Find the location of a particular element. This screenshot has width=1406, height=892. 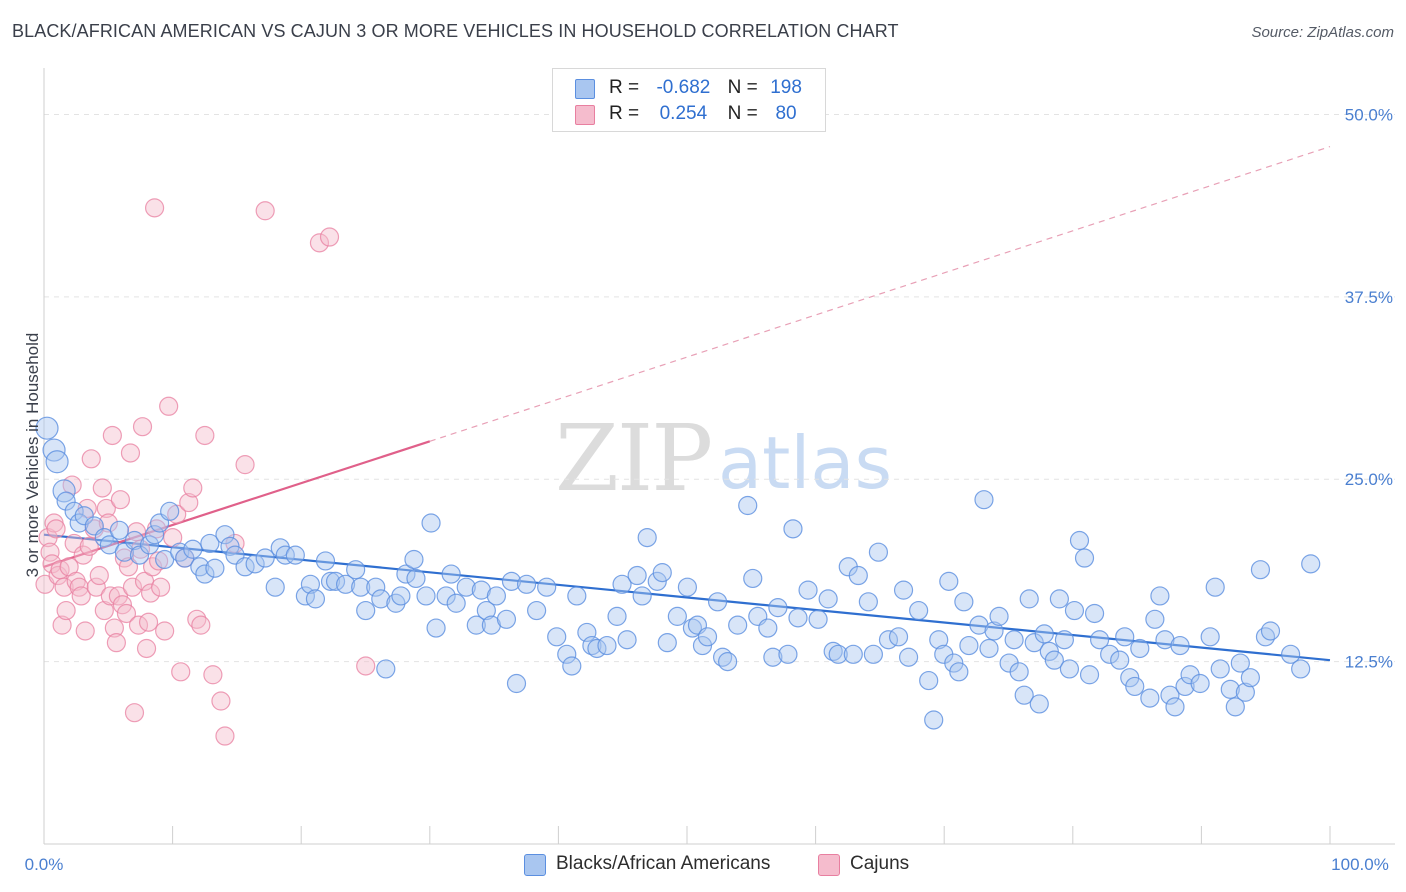

x-tick-label: 100.0% is located at coordinates (1360, 864).